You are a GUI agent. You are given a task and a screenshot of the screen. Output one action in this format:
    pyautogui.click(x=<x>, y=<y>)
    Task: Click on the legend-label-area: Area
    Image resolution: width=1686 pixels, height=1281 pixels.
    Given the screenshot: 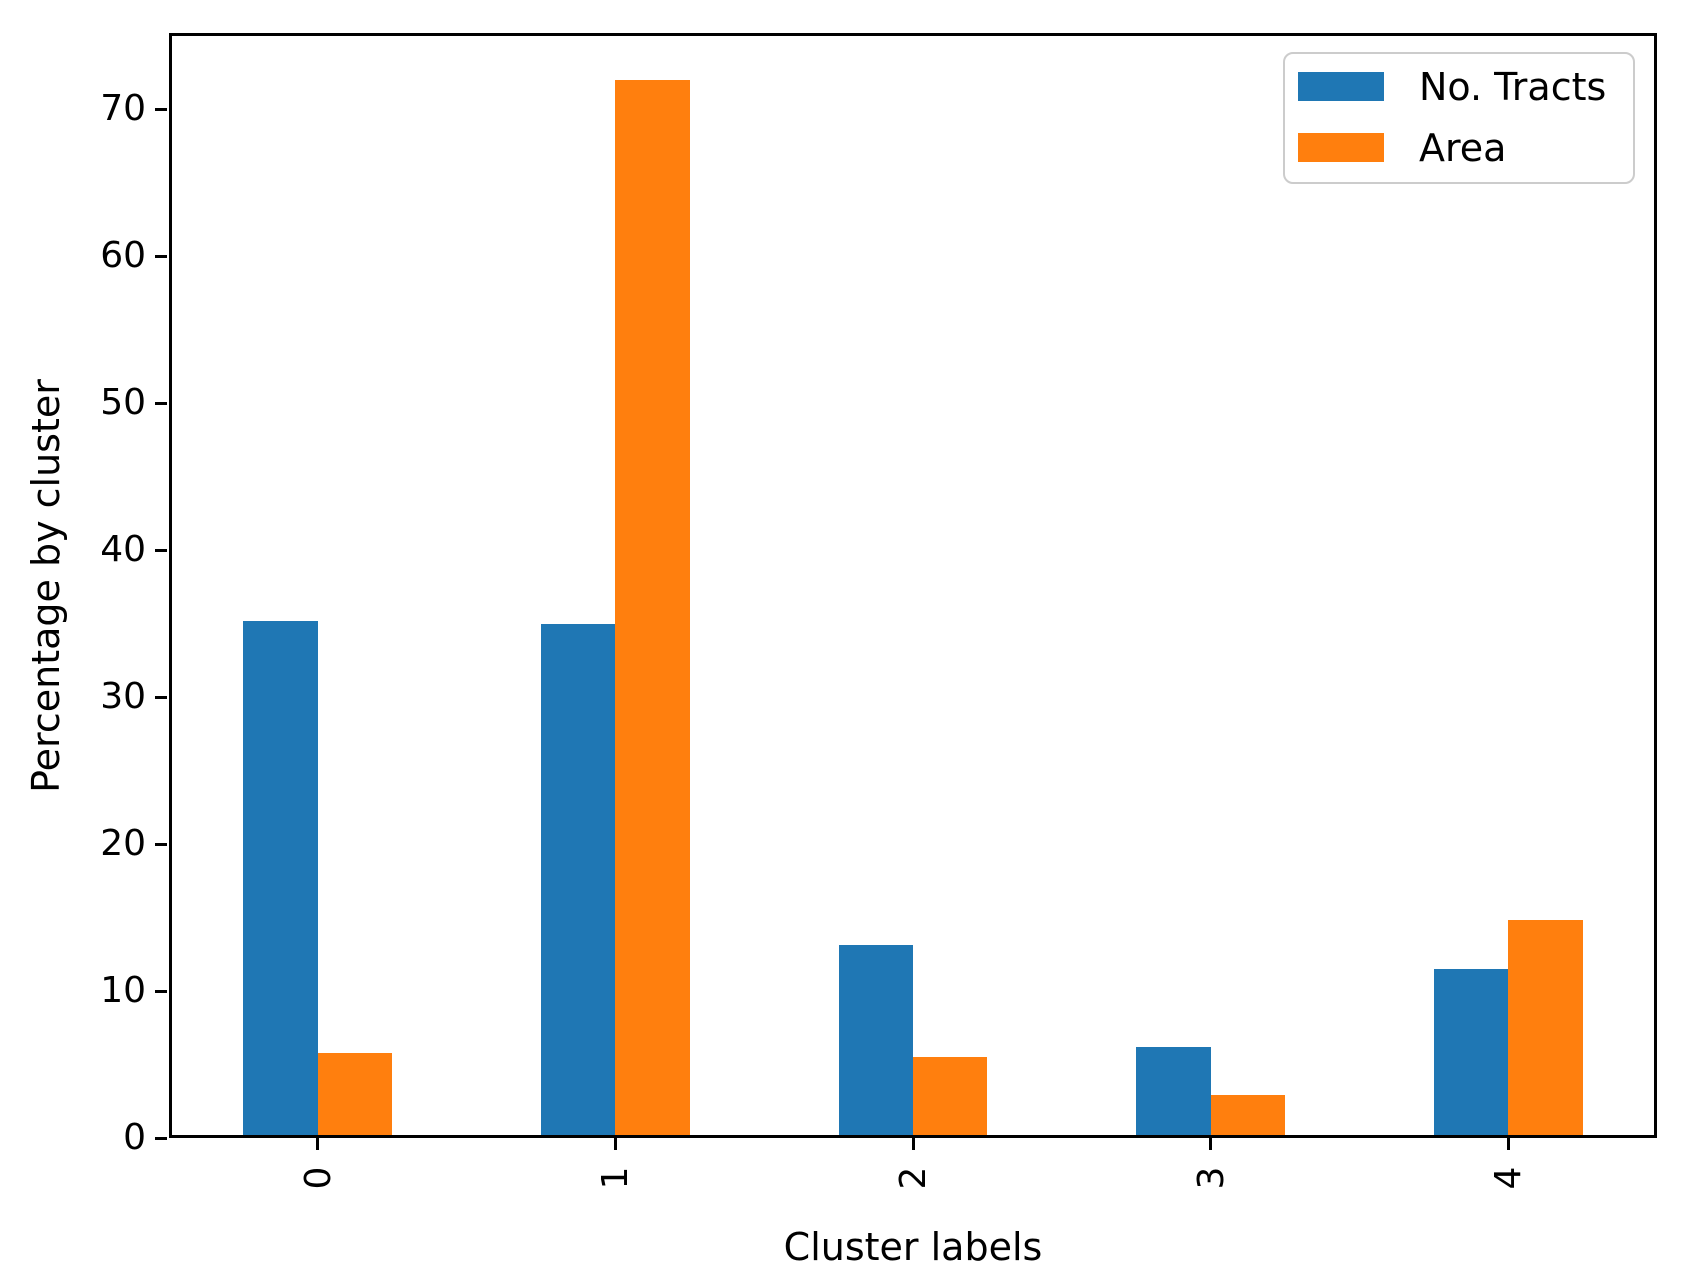 What is the action you would take?
    pyautogui.click(x=1463, y=147)
    